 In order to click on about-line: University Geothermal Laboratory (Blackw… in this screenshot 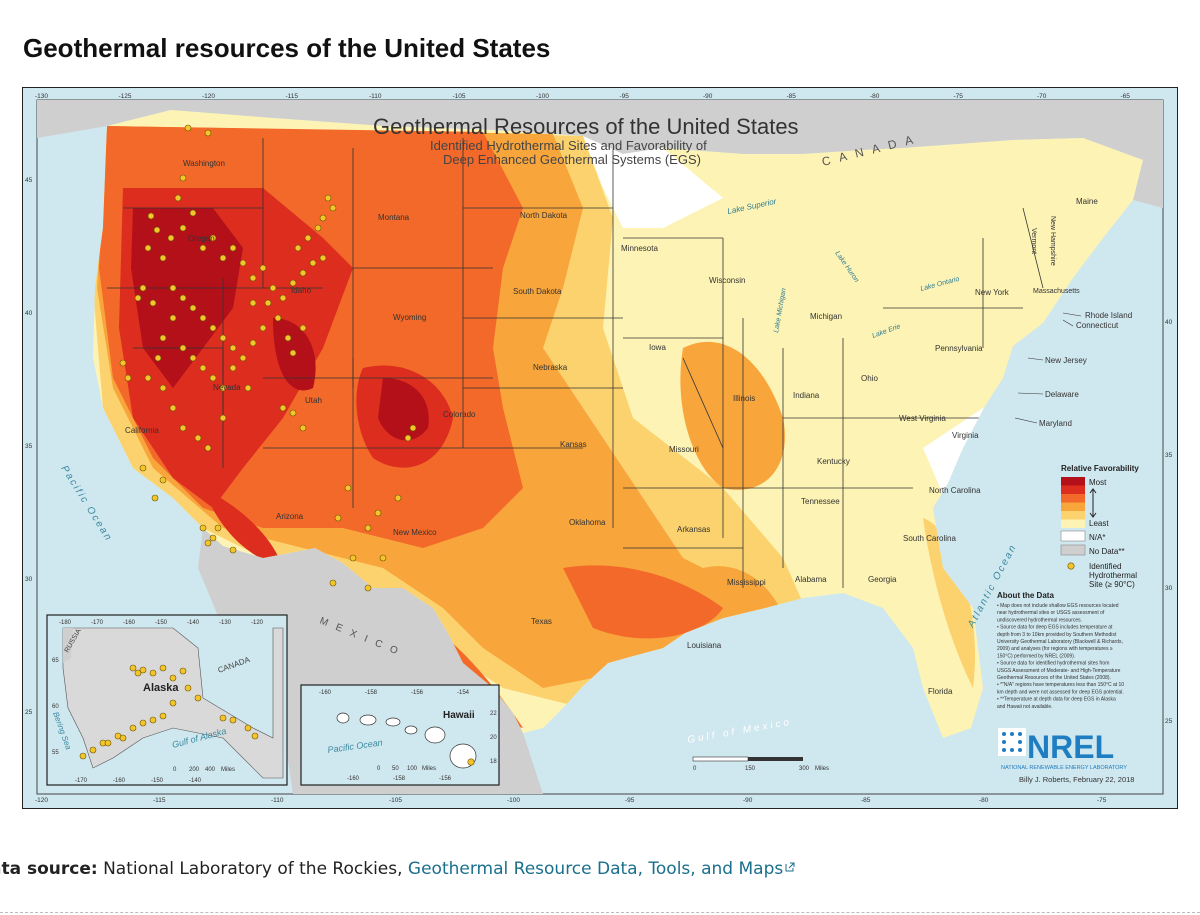, I will do `click(1060, 642)`.